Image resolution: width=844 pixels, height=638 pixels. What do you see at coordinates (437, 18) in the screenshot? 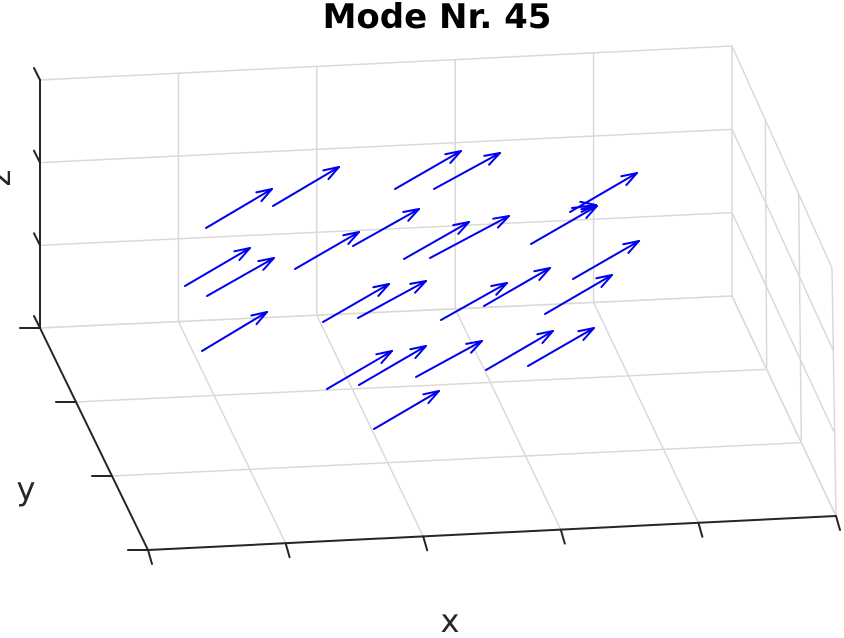
I see `chart-title: Mode Nr. 45` at bounding box center [437, 18].